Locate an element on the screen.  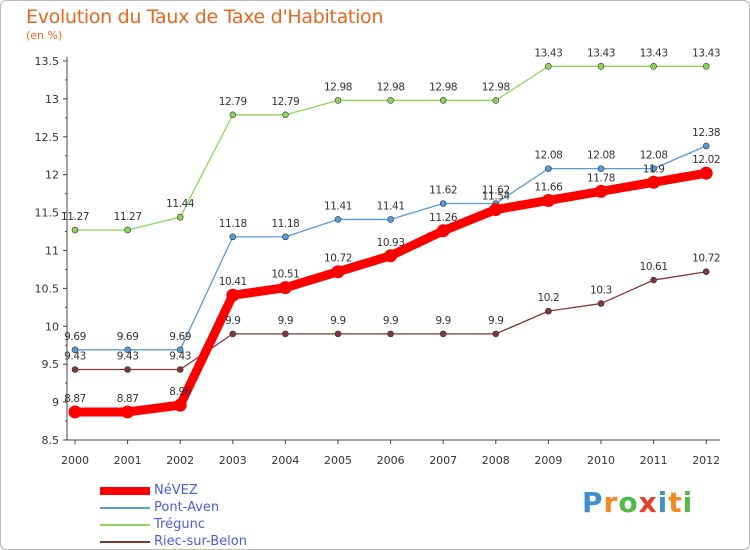
legend-swatch-riec-sur-belon is located at coordinates (125, 542).